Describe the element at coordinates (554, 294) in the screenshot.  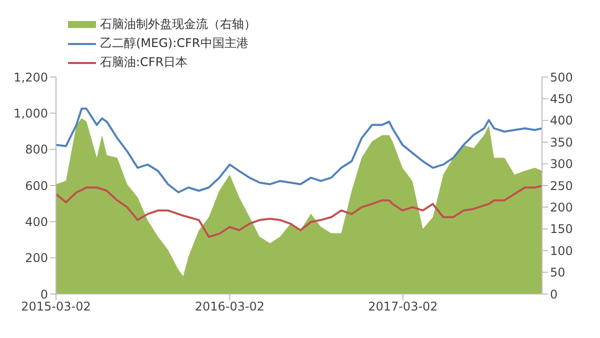
I see `y2-tick-label: 0` at that location.